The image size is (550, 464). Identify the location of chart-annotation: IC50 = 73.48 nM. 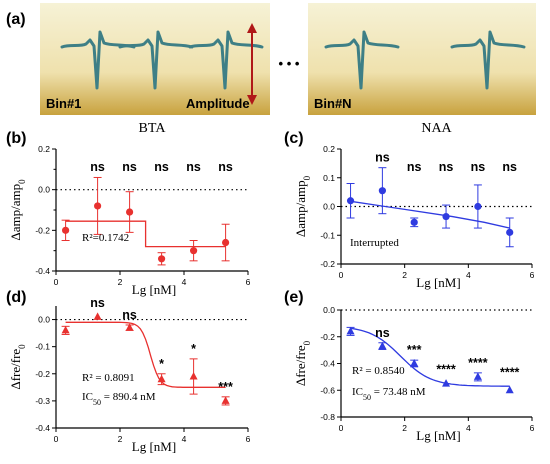
(389, 394).